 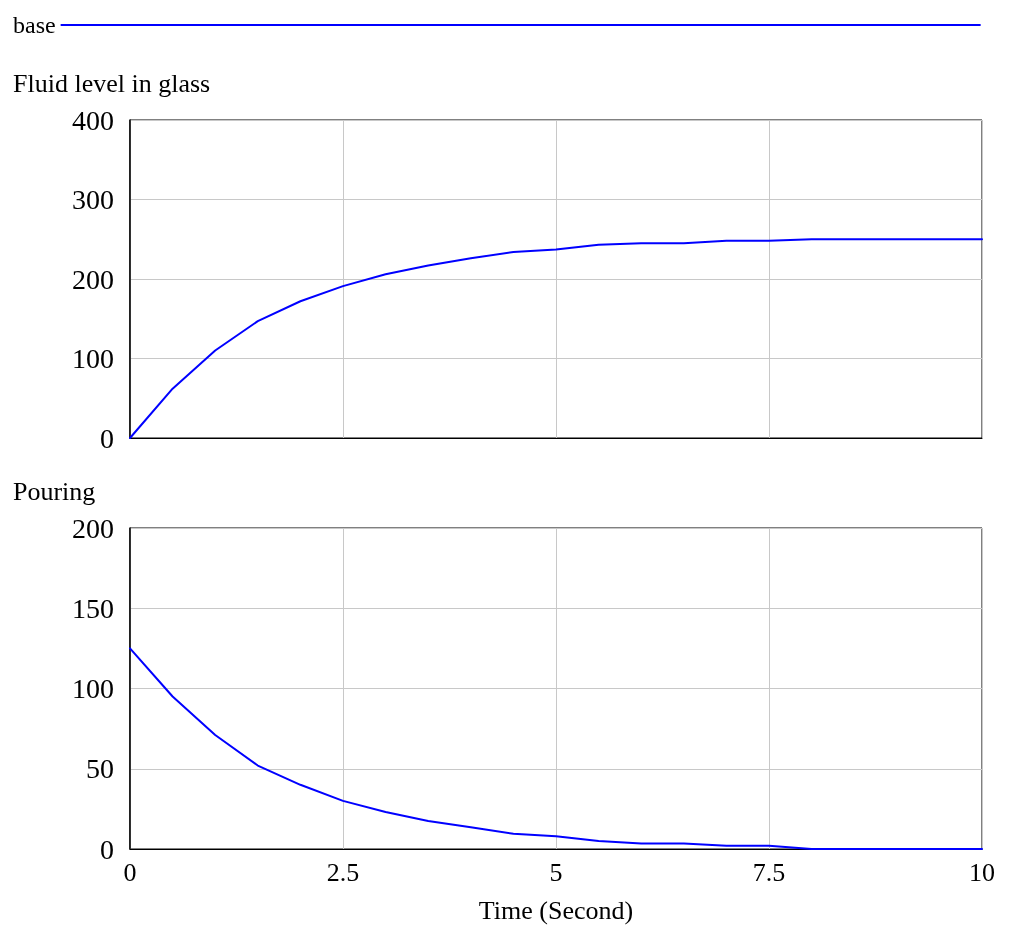 What do you see at coordinates (93, 199) in the screenshot?
I see `y-tick-label: 300` at bounding box center [93, 199].